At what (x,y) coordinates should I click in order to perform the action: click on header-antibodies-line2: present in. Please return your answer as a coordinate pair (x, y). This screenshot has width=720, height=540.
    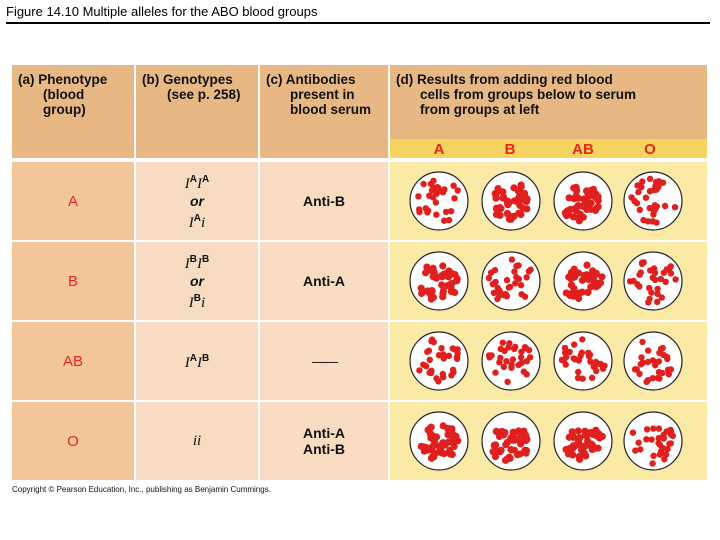
    Looking at the image, I should click on (322, 94).